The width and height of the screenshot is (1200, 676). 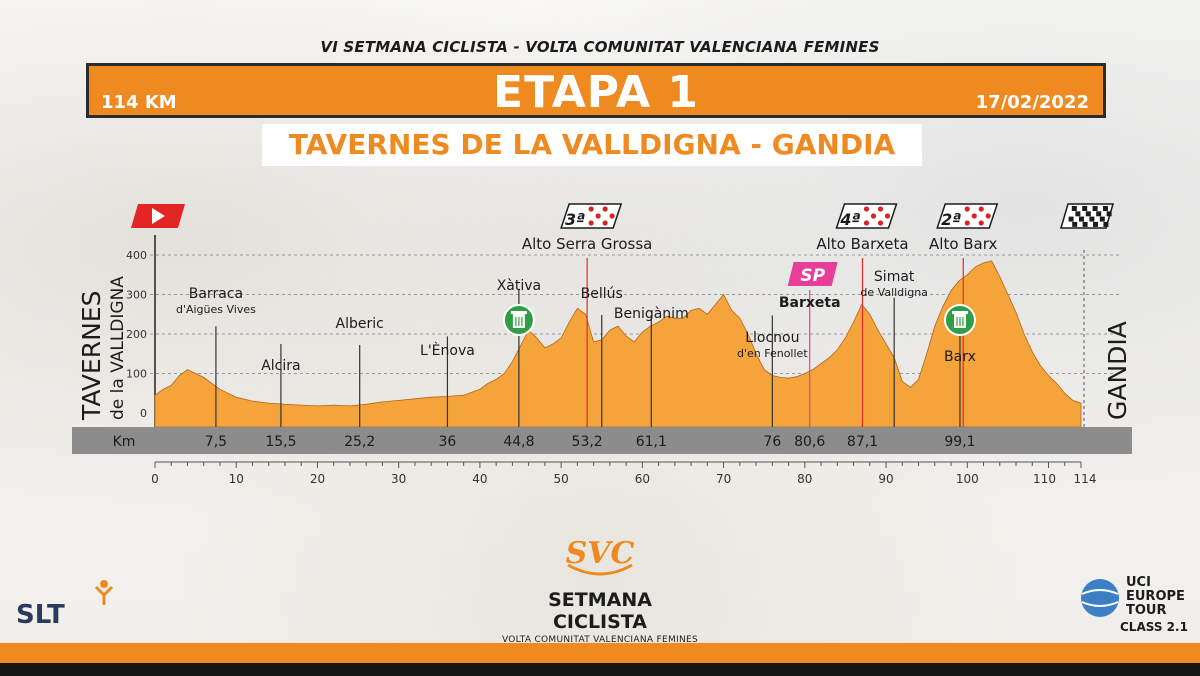 I want to click on y-tick-label: 300, so click(x=136, y=295).